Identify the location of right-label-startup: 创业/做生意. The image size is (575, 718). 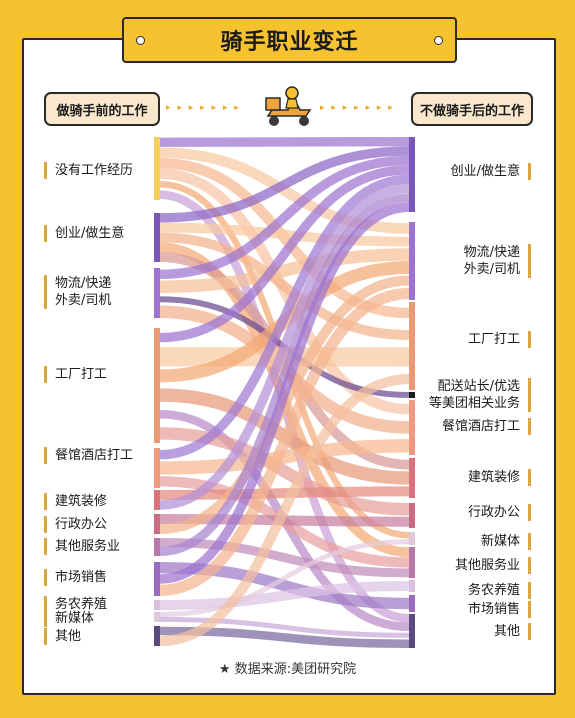
(490, 171).